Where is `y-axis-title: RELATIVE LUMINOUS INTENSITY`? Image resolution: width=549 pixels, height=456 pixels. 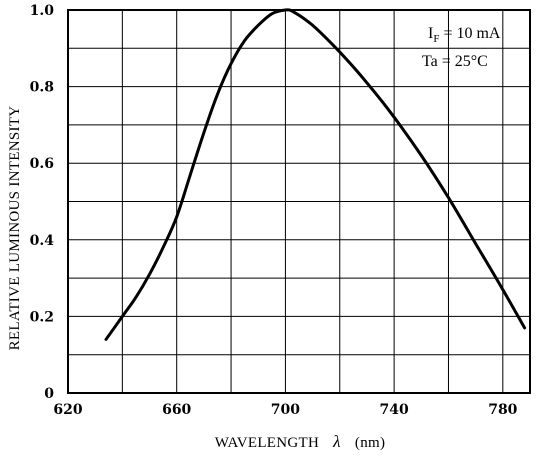
y-axis-title: RELATIVE LUMINOUS INTENSITY is located at coordinates (15, 228).